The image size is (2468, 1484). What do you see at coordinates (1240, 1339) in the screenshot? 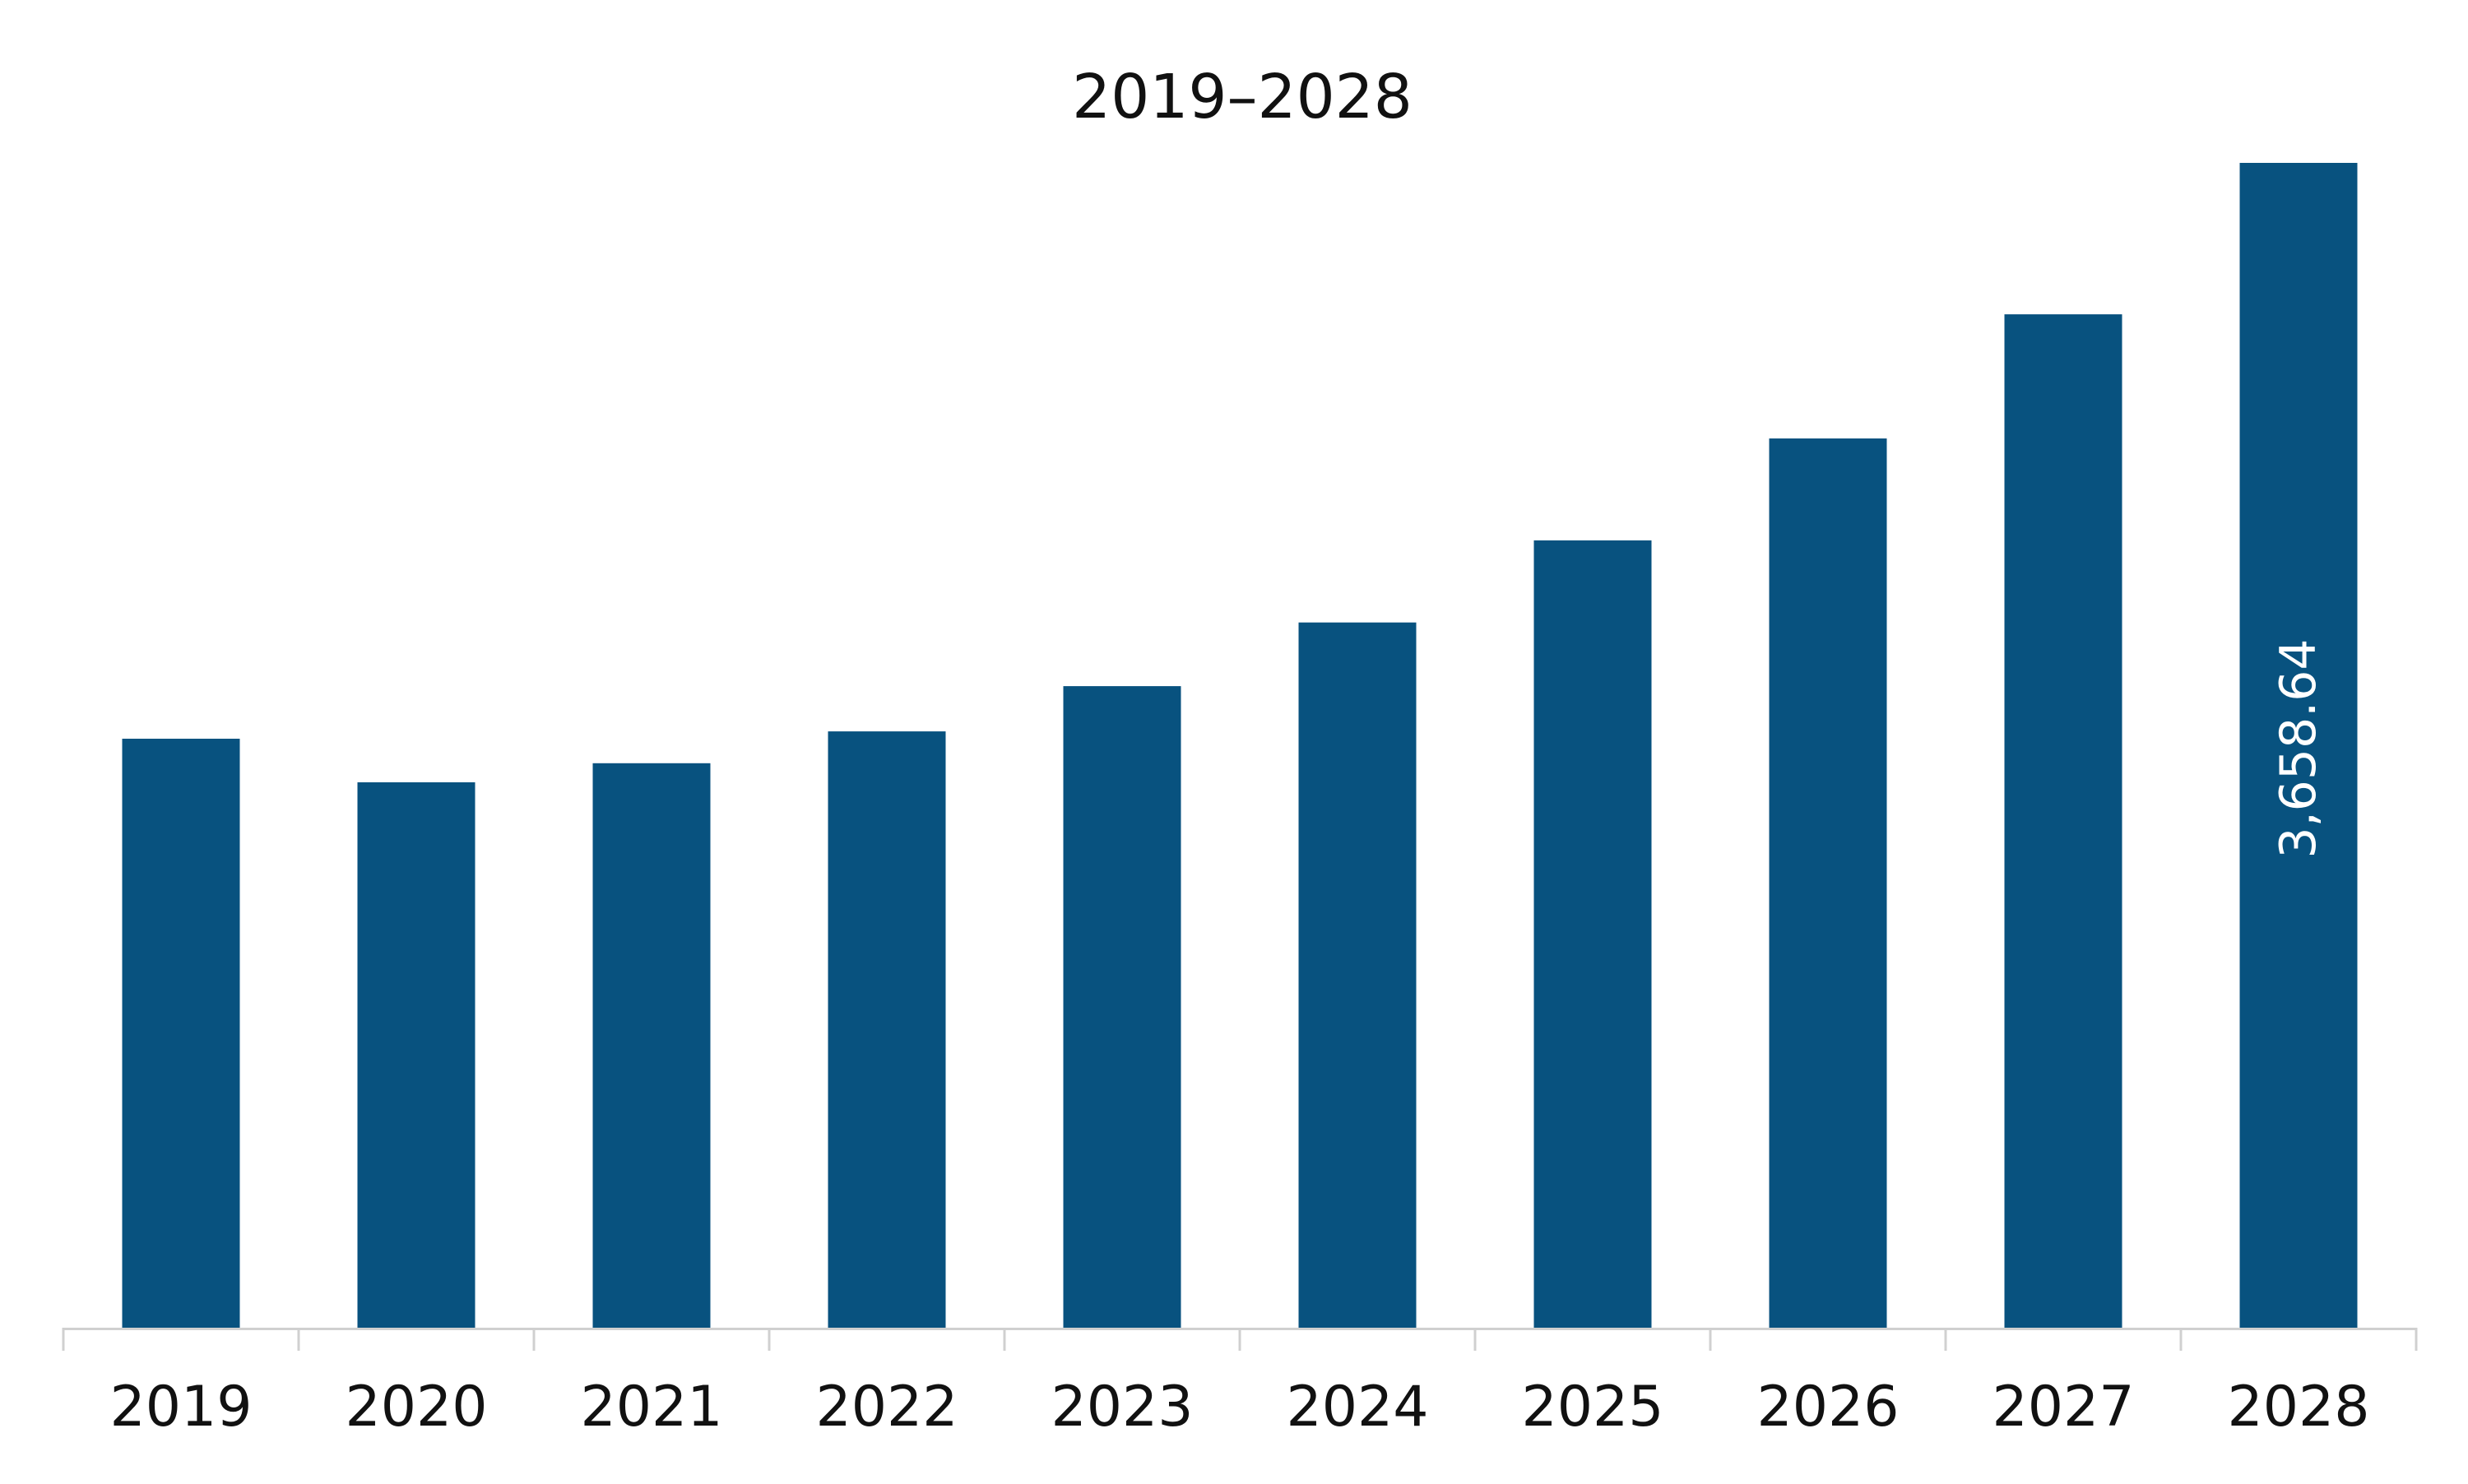
I see `x-axis` at bounding box center [1240, 1339].